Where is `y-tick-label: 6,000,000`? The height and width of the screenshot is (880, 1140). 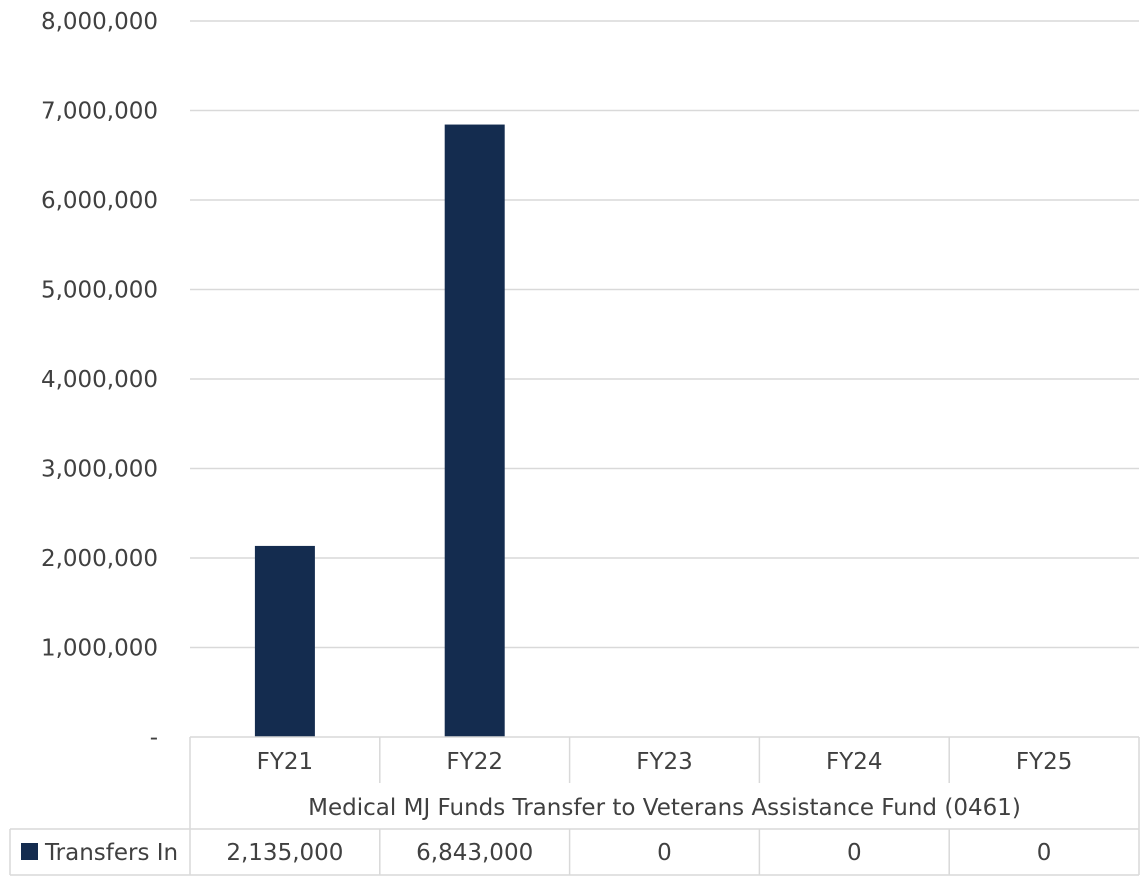 y-tick-label: 6,000,000 is located at coordinates (99, 201).